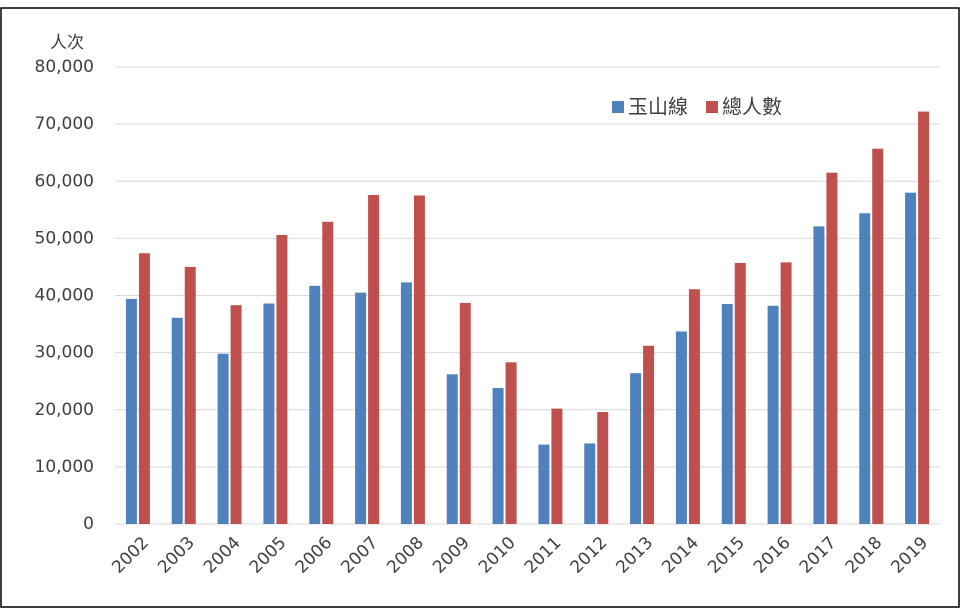  Describe the element at coordinates (64, 296) in the screenshot. I see `y-tick-label: 40,000` at that location.